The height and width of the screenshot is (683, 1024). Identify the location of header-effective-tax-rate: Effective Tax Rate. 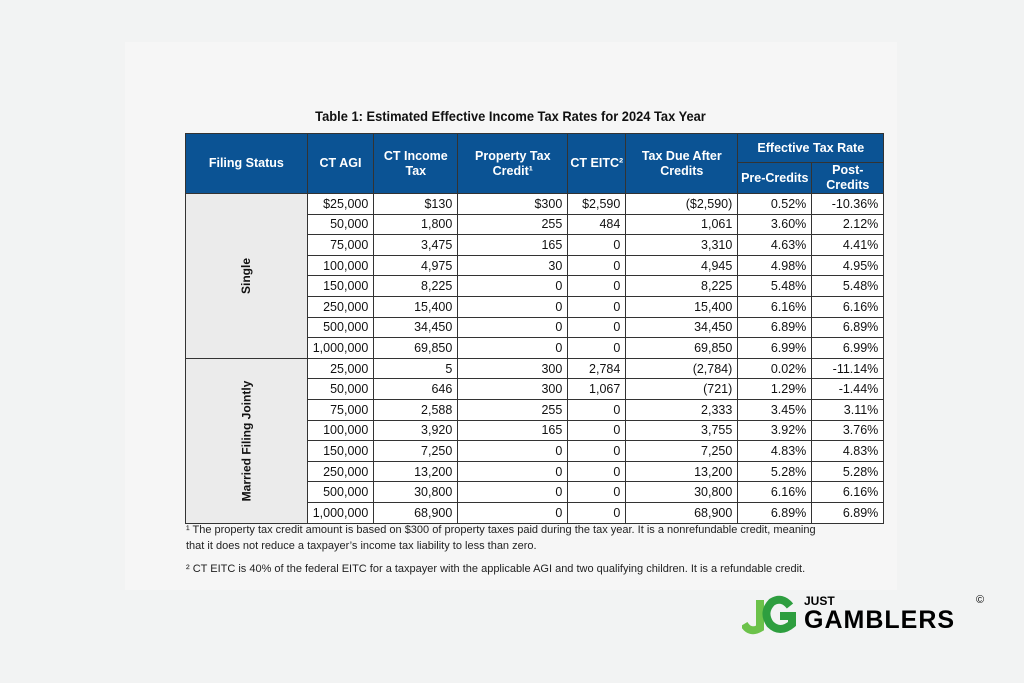
(811, 148).